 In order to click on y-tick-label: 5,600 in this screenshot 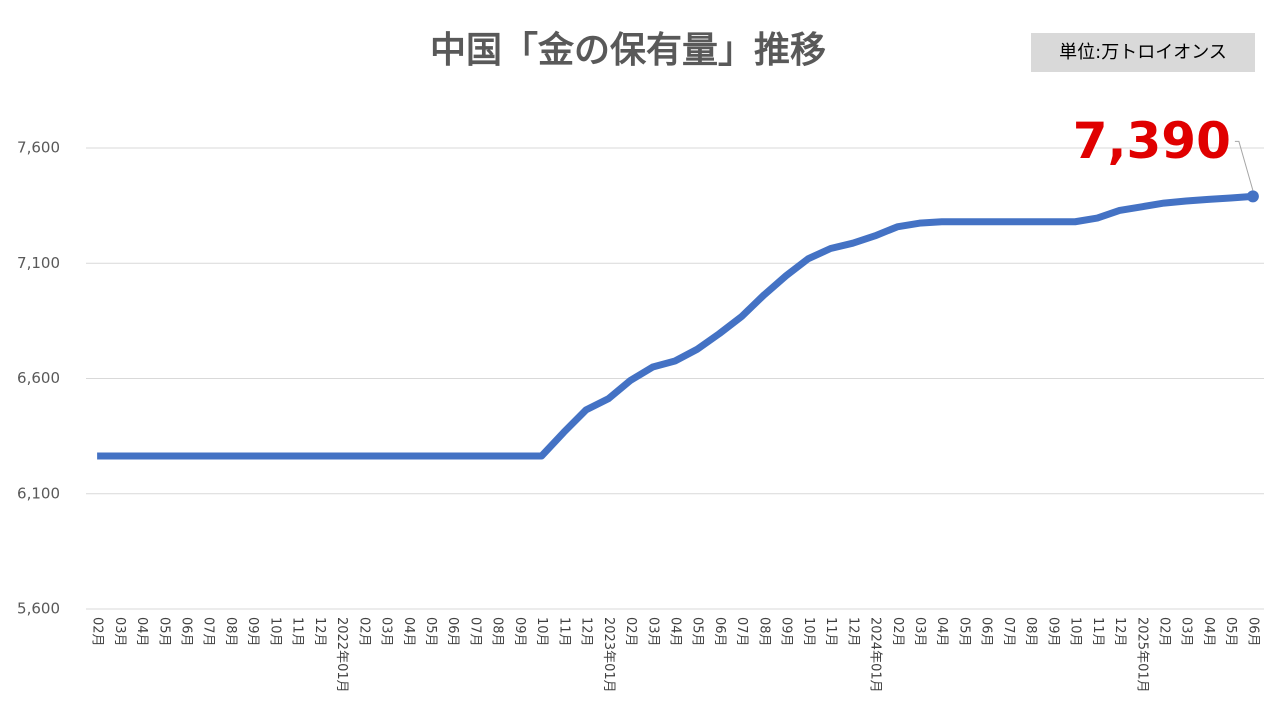, I will do `click(38, 609)`.